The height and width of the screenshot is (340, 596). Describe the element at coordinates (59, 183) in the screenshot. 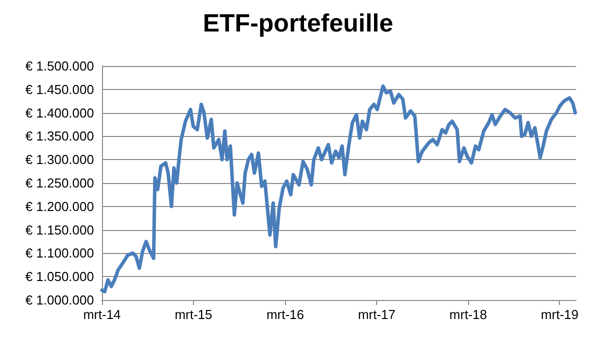

I see `y-tick-label: € 1.250.000` at that location.